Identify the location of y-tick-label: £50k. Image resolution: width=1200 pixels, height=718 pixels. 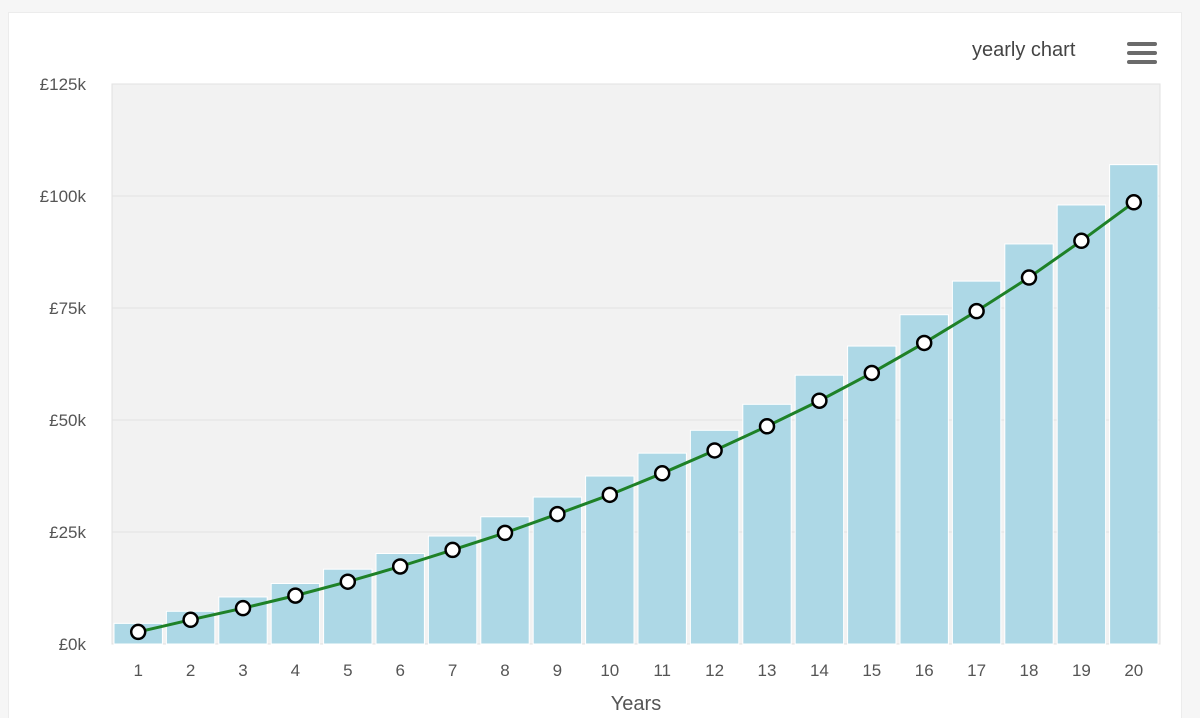
(67, 420).